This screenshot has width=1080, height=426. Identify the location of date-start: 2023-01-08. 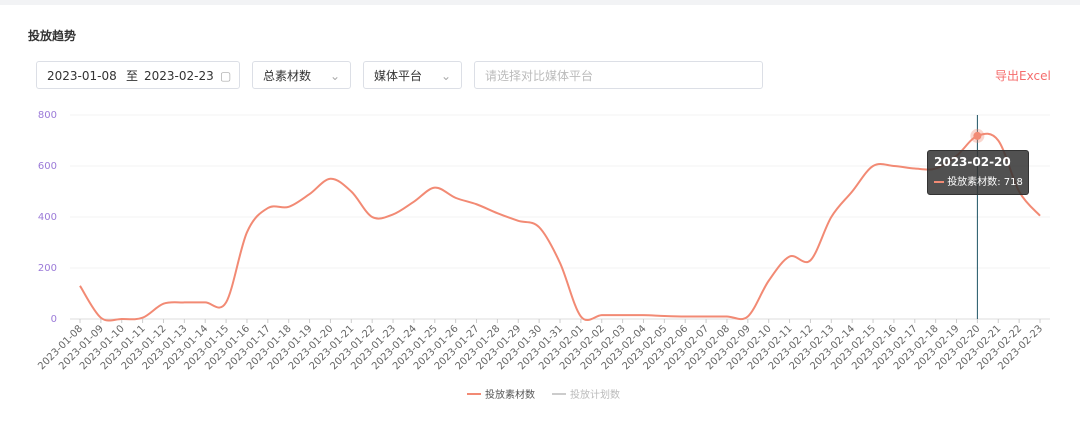
(82, 76).